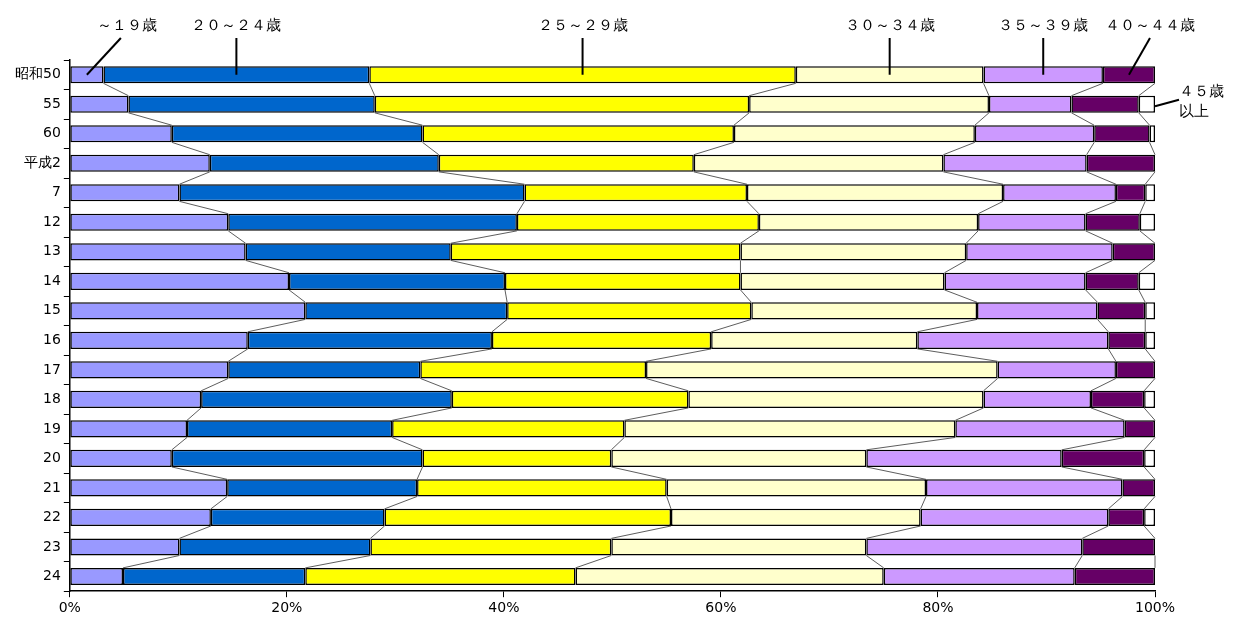 The height and width of the screenshot is (632, 1245). Describe the element at coordinates (889, 24) in the screenshot. I see `text: ３０～３４歳` at that location.